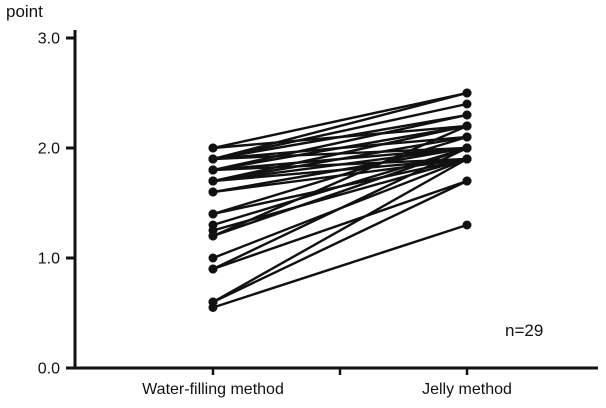 This screenshot has height=408, width=606. Describe the element at coordinates (213, 389) in the screenshot. I see `x-category-label: Water-filling method` at that location.